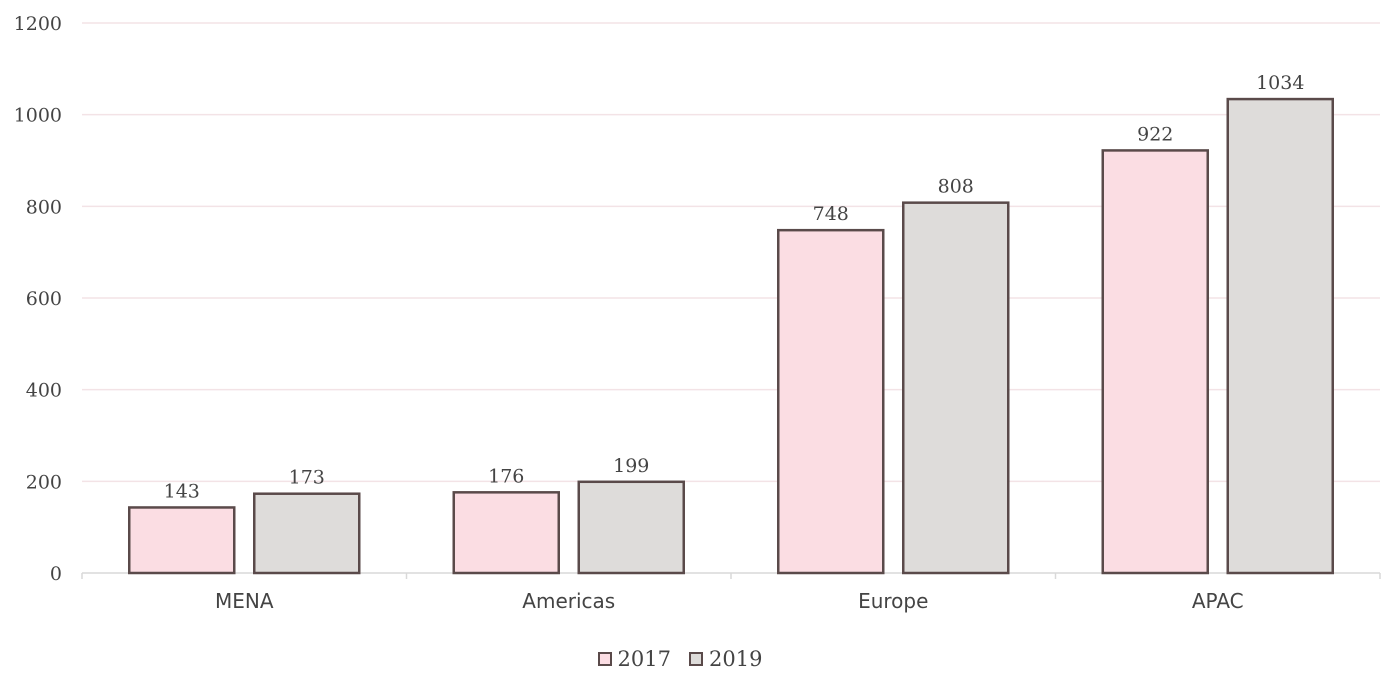  What do you see at coordinates (631, 527) in the screenshot?
I see `bar-2019-americas` at bounding box center [631, 527].